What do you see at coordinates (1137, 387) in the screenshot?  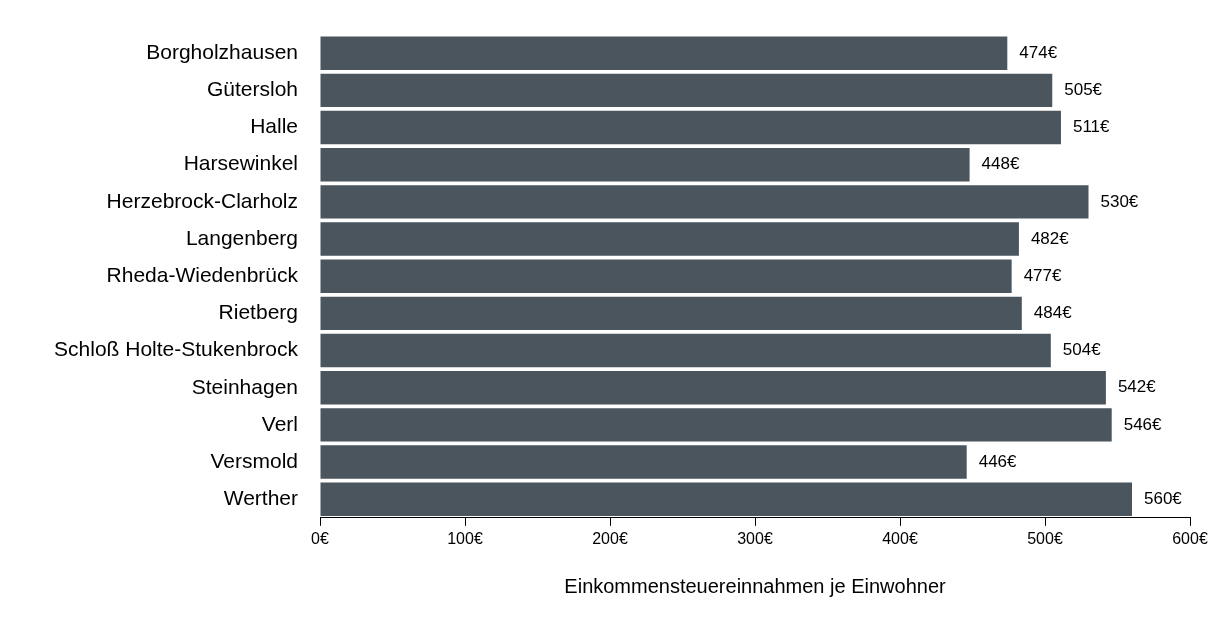 I see `data-label: 542€` at bounding box center [1137, 387].